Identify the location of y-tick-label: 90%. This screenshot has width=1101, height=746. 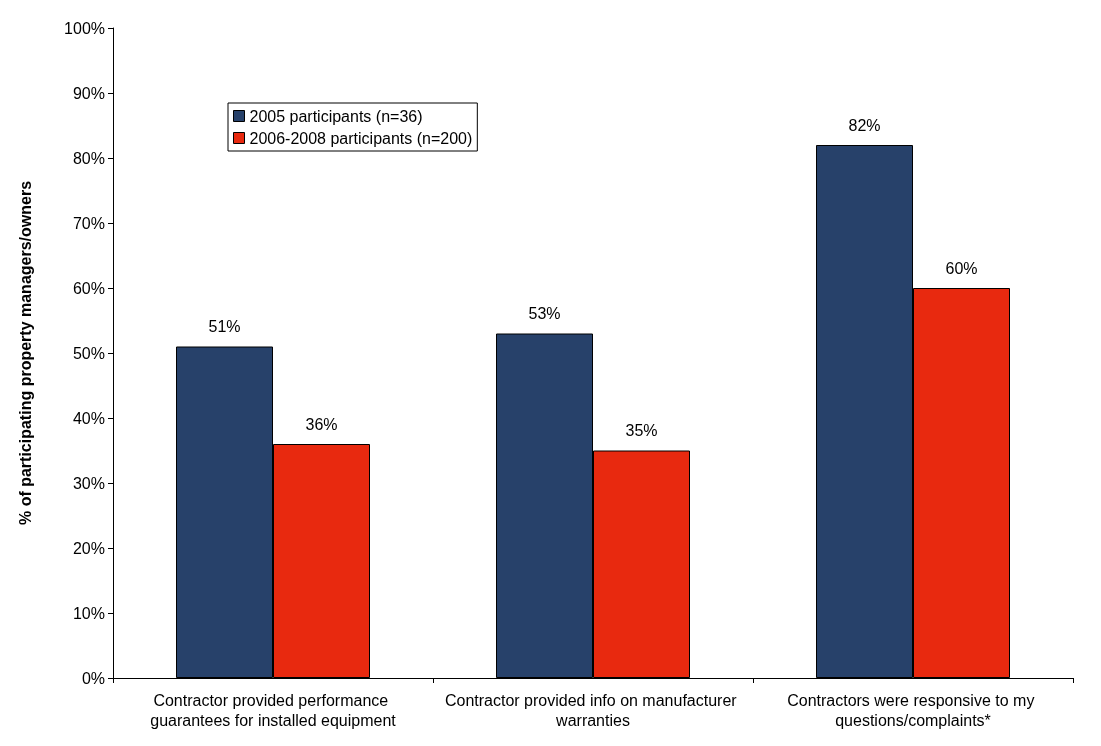
(88, 93).